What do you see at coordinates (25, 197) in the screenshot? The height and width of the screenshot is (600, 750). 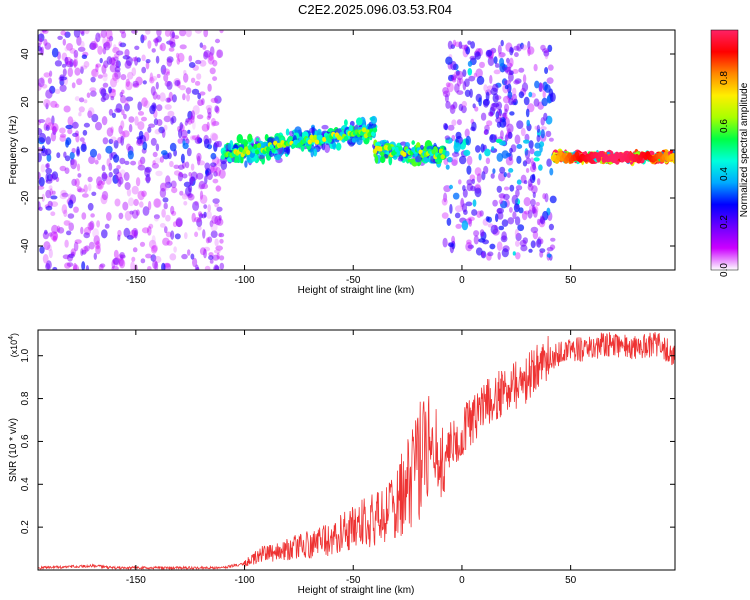 I see `spectrogram-y-tick-label: -20` at bounding box center [25, 197].